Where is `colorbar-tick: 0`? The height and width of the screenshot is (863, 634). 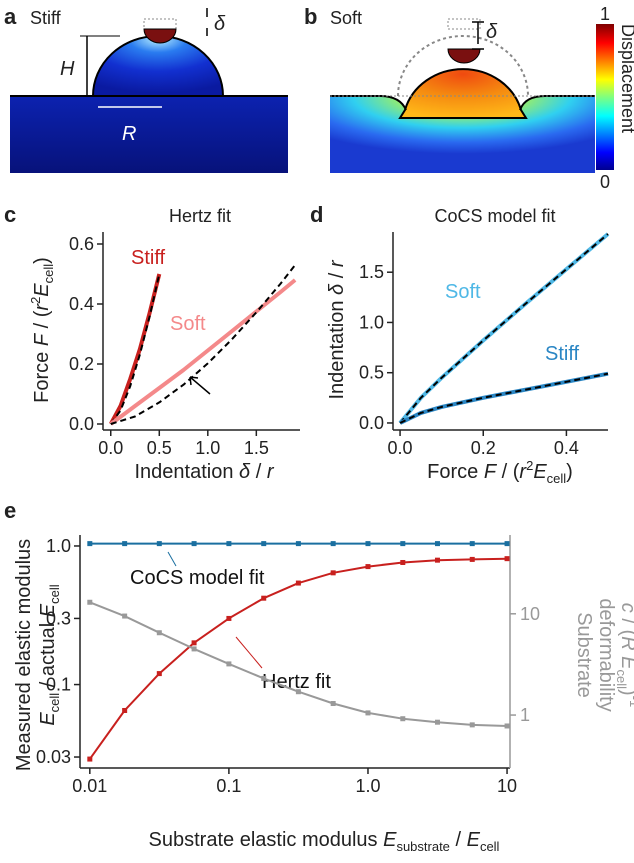 colorbar-tick: 0 is located at coordinates (605, 182).